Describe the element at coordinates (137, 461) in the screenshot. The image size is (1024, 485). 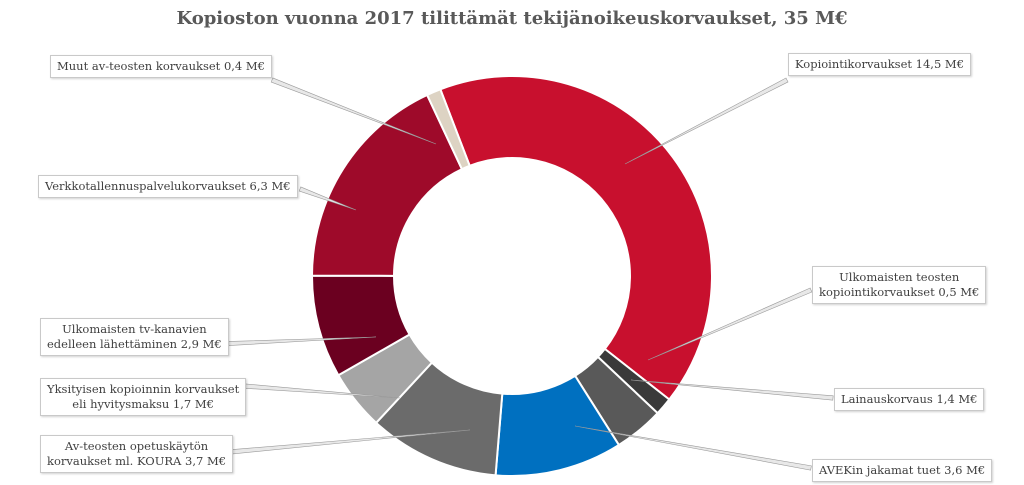
I see `data-label-line: korvaukset ml. KOURA 3,7 M€` at that location.